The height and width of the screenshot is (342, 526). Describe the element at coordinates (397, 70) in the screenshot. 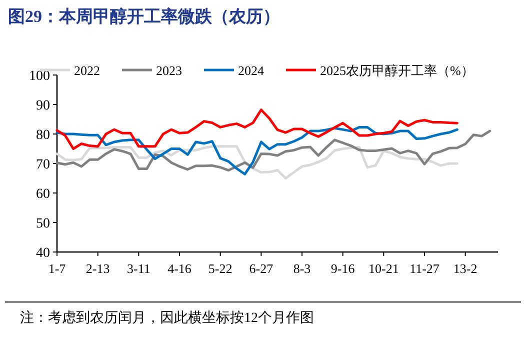

I see `legend-label: 2025农历甲醇开工率（%）` at that location.